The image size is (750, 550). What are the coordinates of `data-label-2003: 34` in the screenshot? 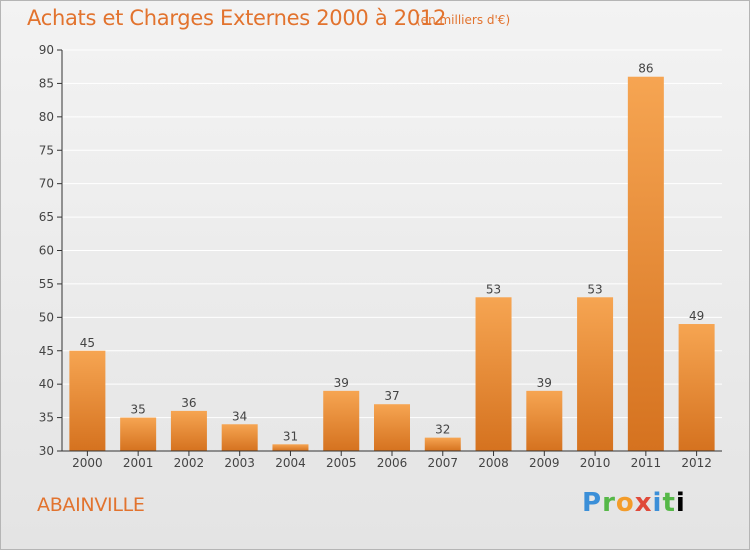 It's located at (239, 416).